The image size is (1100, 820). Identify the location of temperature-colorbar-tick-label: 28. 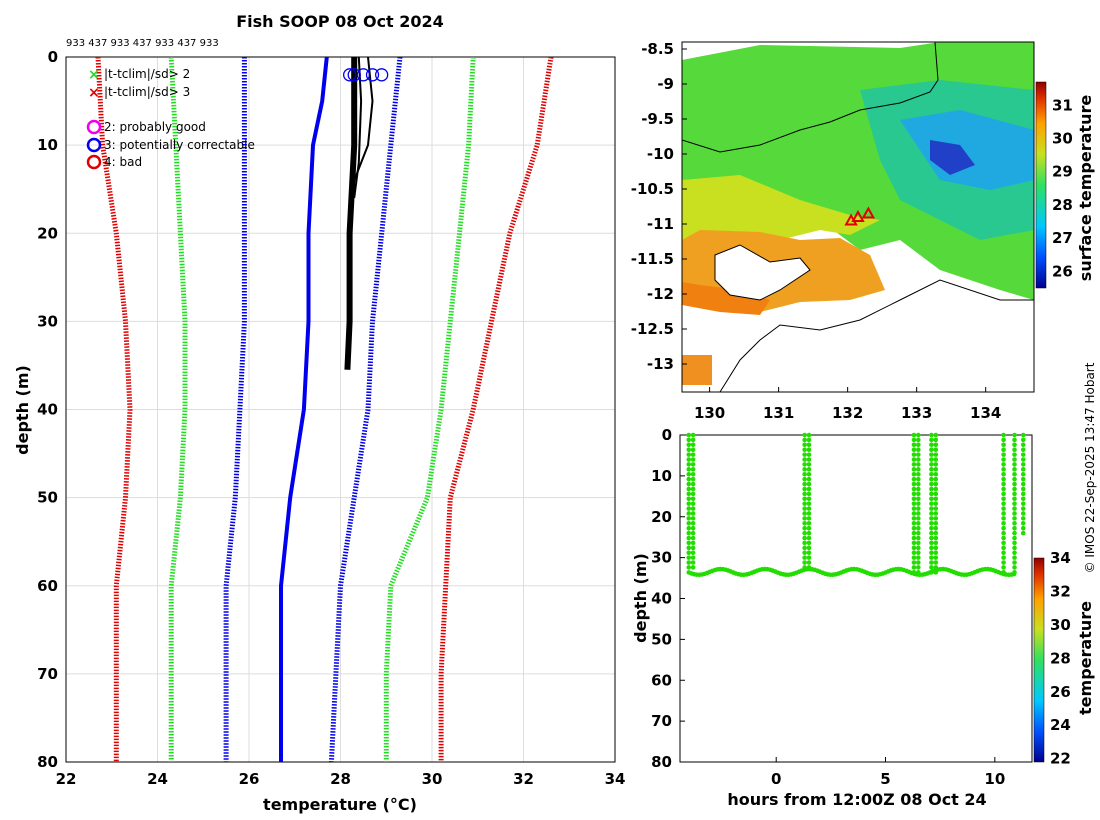
(1060, 658).